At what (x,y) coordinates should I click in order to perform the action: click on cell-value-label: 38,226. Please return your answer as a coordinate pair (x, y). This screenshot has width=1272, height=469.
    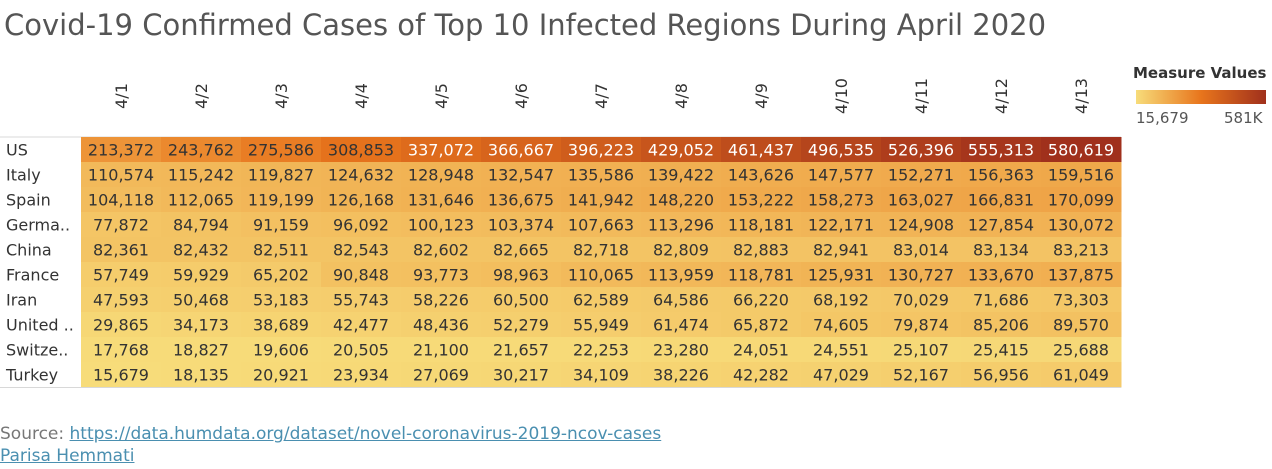
    Looking at the image, I should click on (681, 375).